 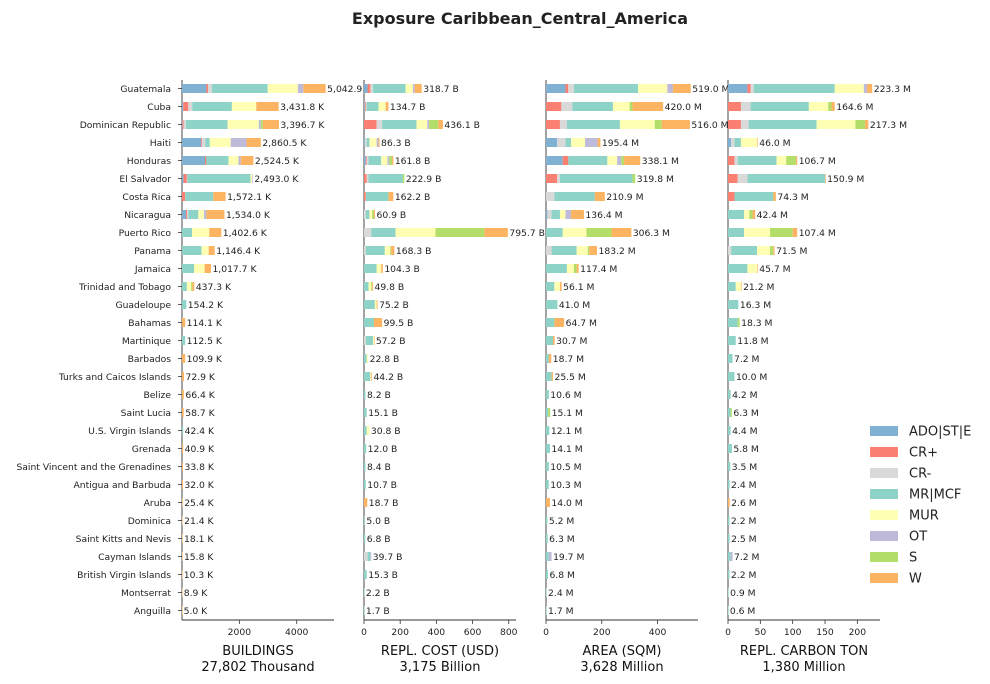 What do you see at coordinates (392, 215) in the screenshot?
I see `value-label: 60.9 B` at bounding box center [392, 215].